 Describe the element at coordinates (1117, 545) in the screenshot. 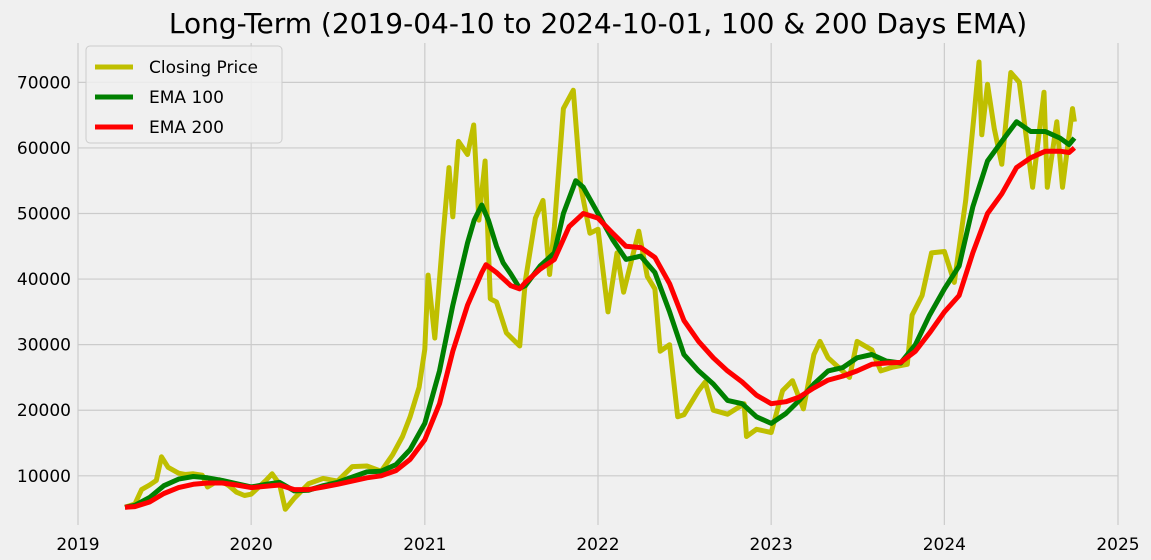

I see `x-tick-label: 2025` at that location.